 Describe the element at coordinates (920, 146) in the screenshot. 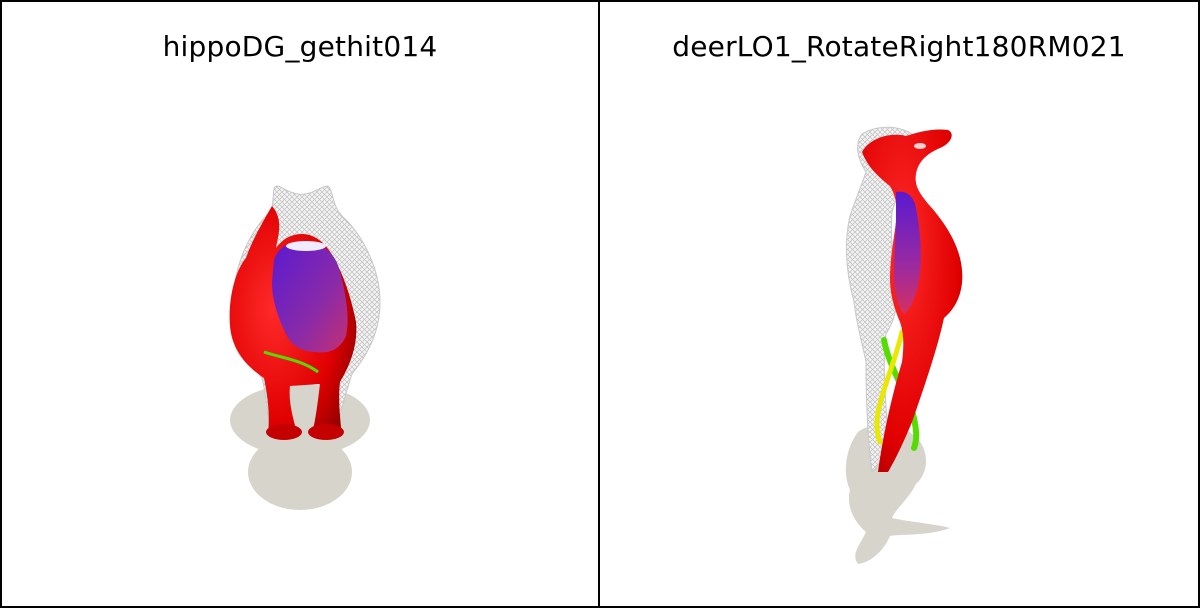

I see `deer-ear-highlight` at that location.